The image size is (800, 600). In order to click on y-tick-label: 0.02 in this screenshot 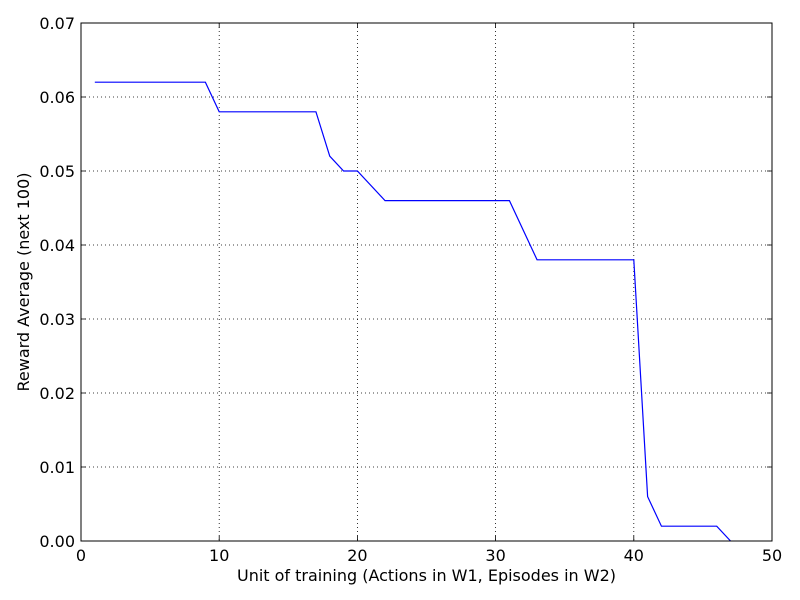, I will do `click(57, 393)`.